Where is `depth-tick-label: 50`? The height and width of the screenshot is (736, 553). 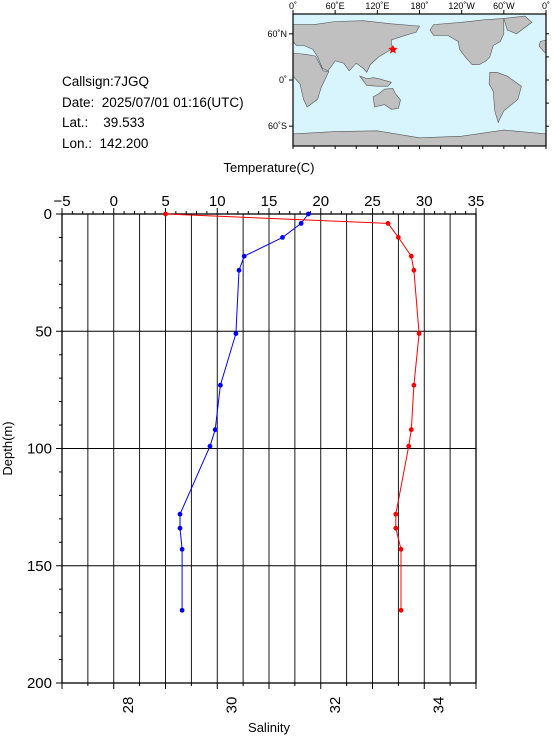 depth-tick-label: 50 is located at coordinates (43, 331).